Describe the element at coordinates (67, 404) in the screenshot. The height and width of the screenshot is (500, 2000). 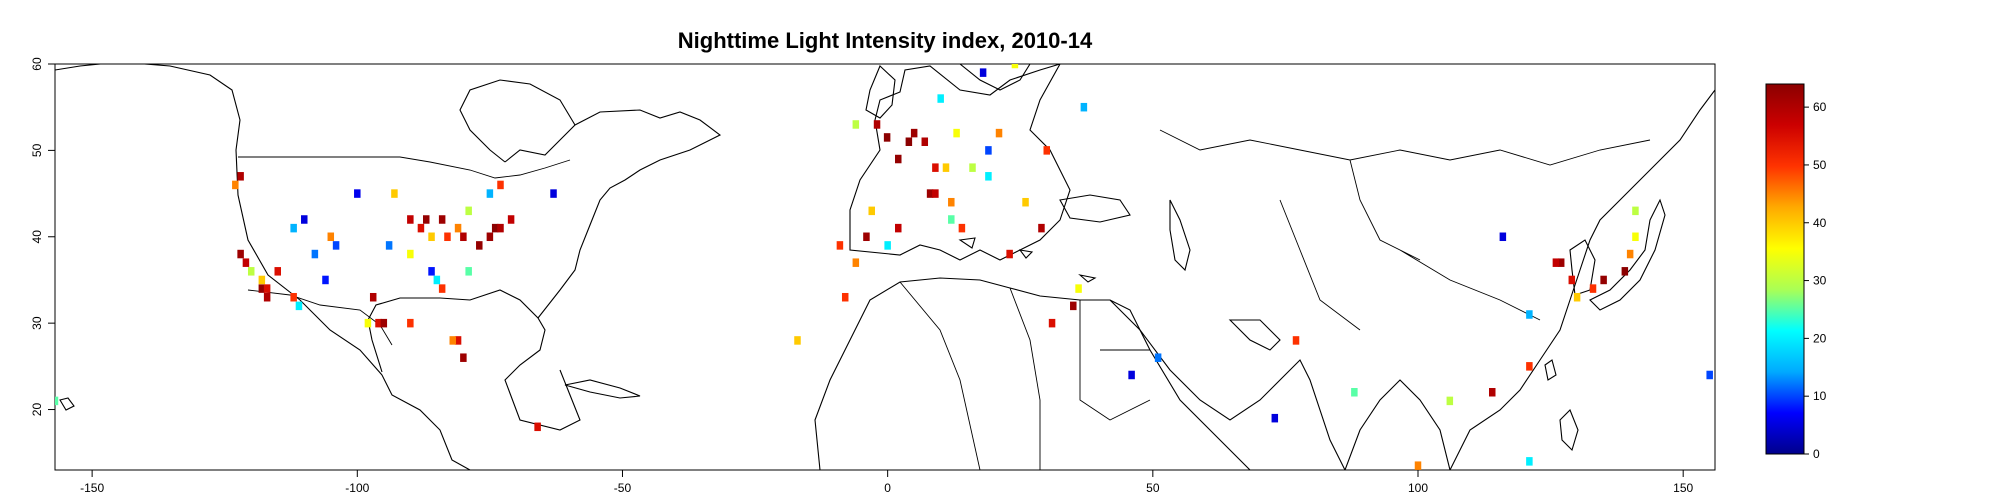
I see `hawaii` at that location.